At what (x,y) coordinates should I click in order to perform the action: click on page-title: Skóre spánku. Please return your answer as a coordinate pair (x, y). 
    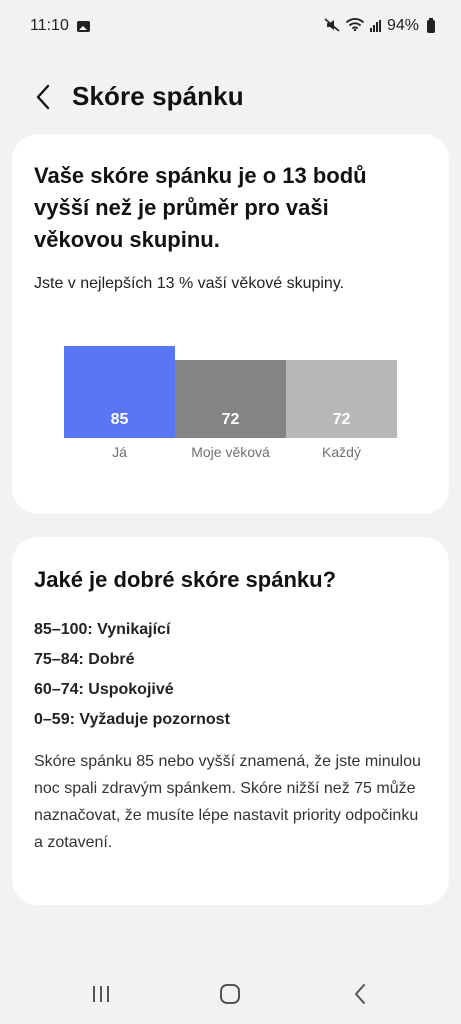
    Looking at the image, I should click on (158, 96).